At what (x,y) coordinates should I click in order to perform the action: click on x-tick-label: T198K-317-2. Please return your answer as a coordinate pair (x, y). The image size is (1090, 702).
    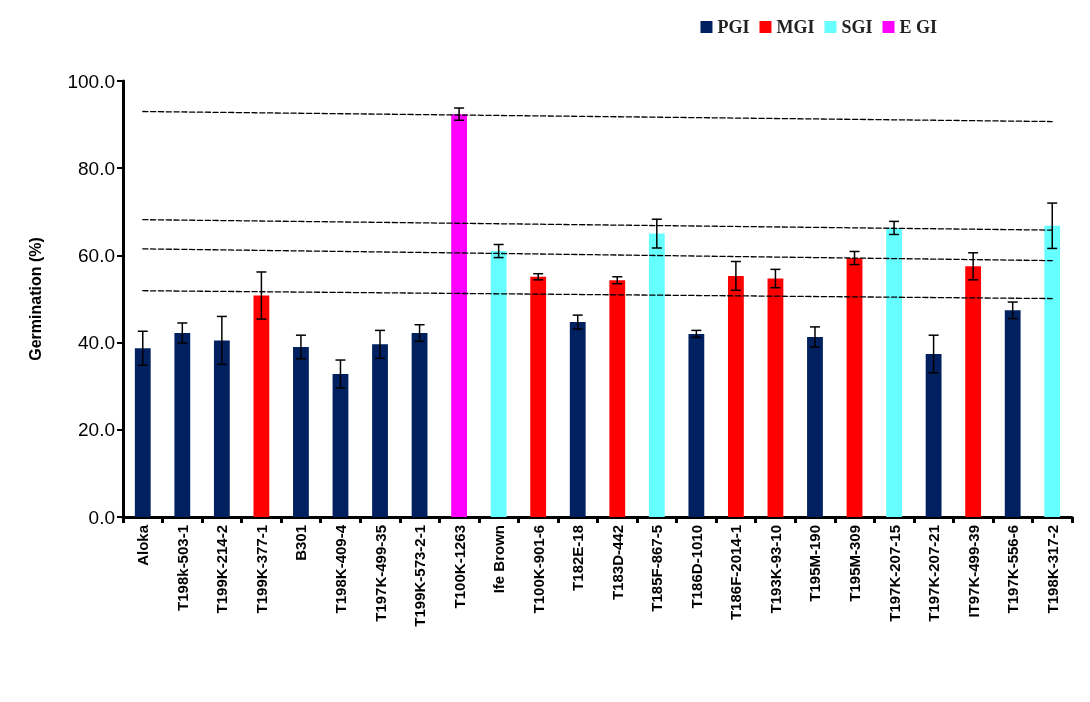
    Looking at the image, I should click on (1052, 569).